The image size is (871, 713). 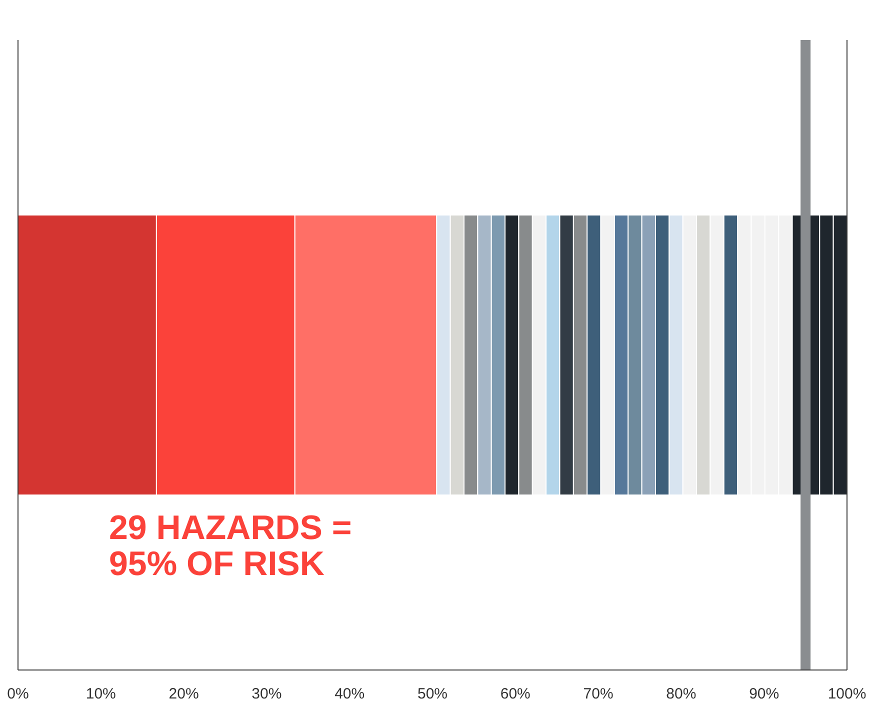 I want to click on x-tick-label: 30%, so click(x=267, y=694).